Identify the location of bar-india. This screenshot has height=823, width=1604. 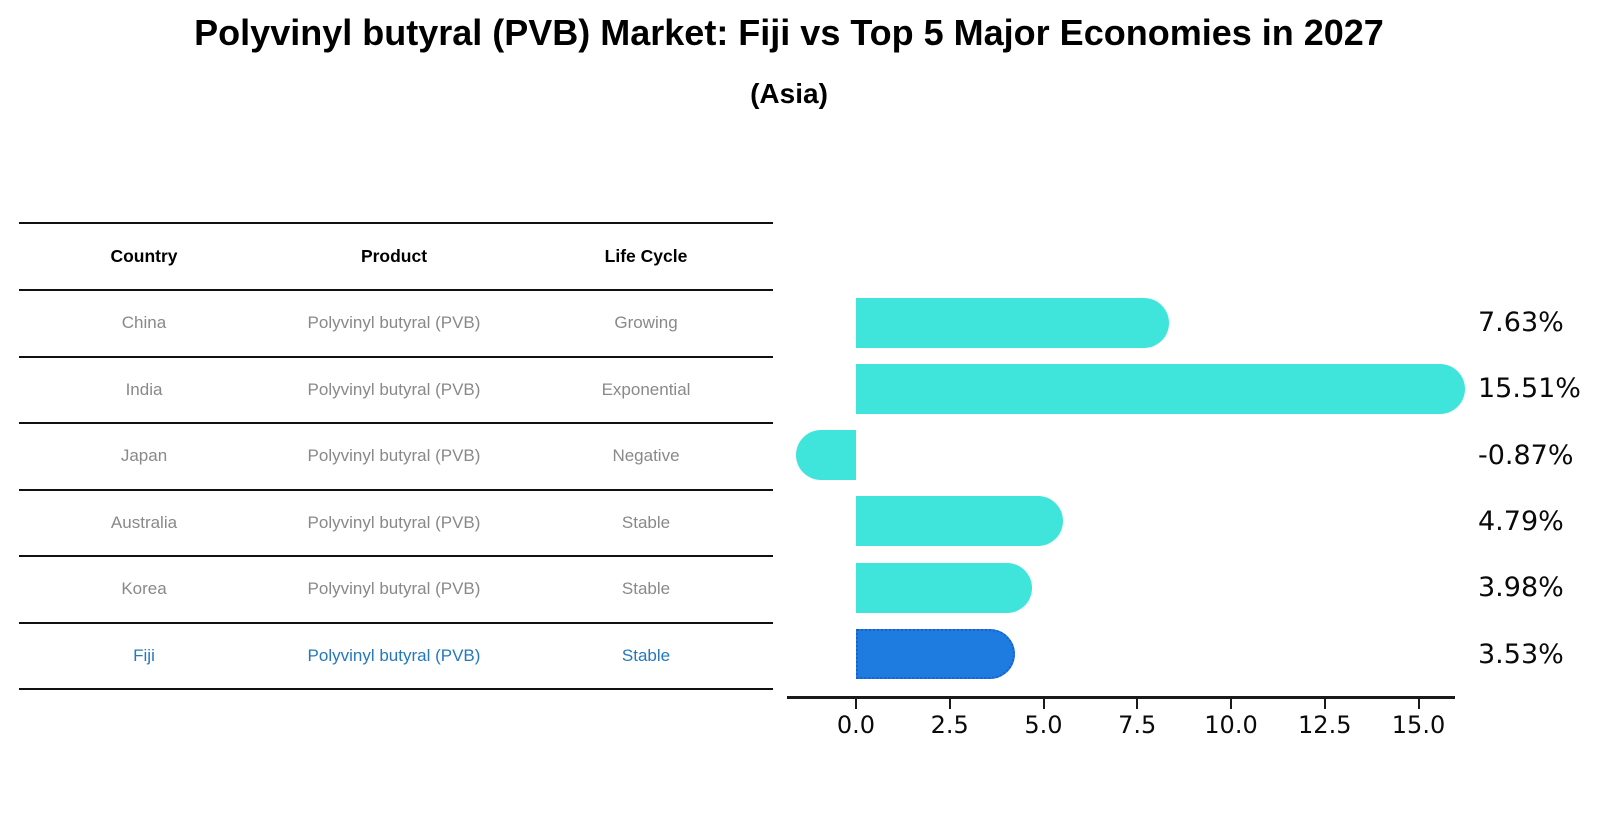
(1160, 388).